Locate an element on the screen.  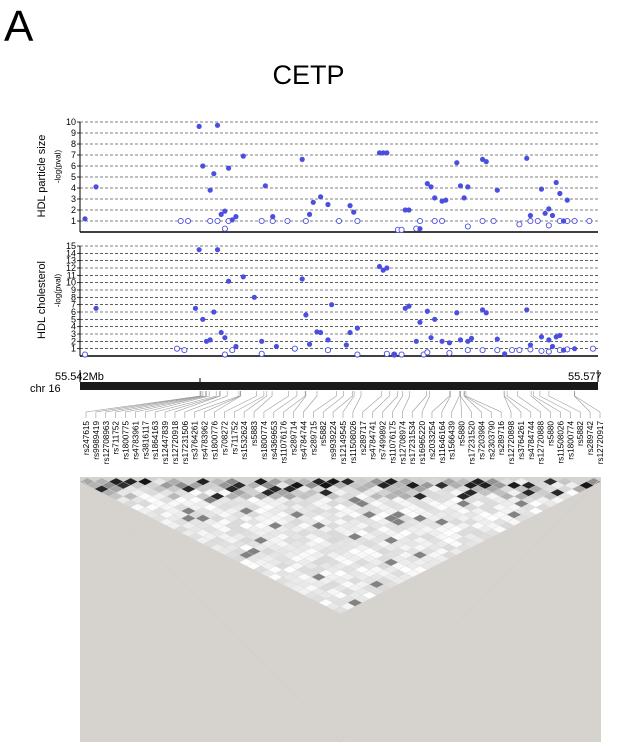
snp-label: rs4783962 is located at coordinates (205, 440).